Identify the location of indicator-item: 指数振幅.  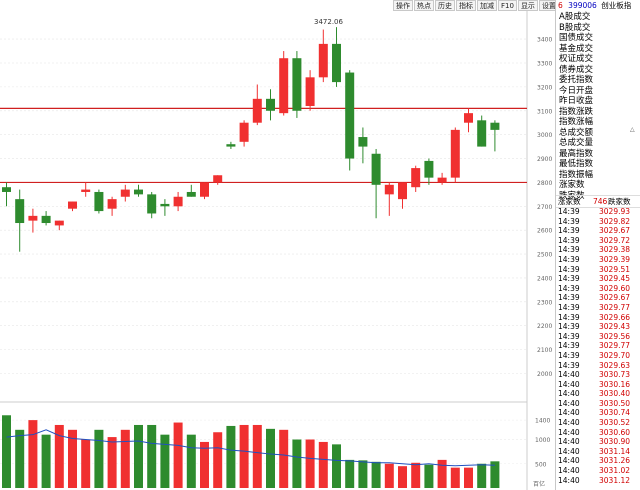
(576, 174).